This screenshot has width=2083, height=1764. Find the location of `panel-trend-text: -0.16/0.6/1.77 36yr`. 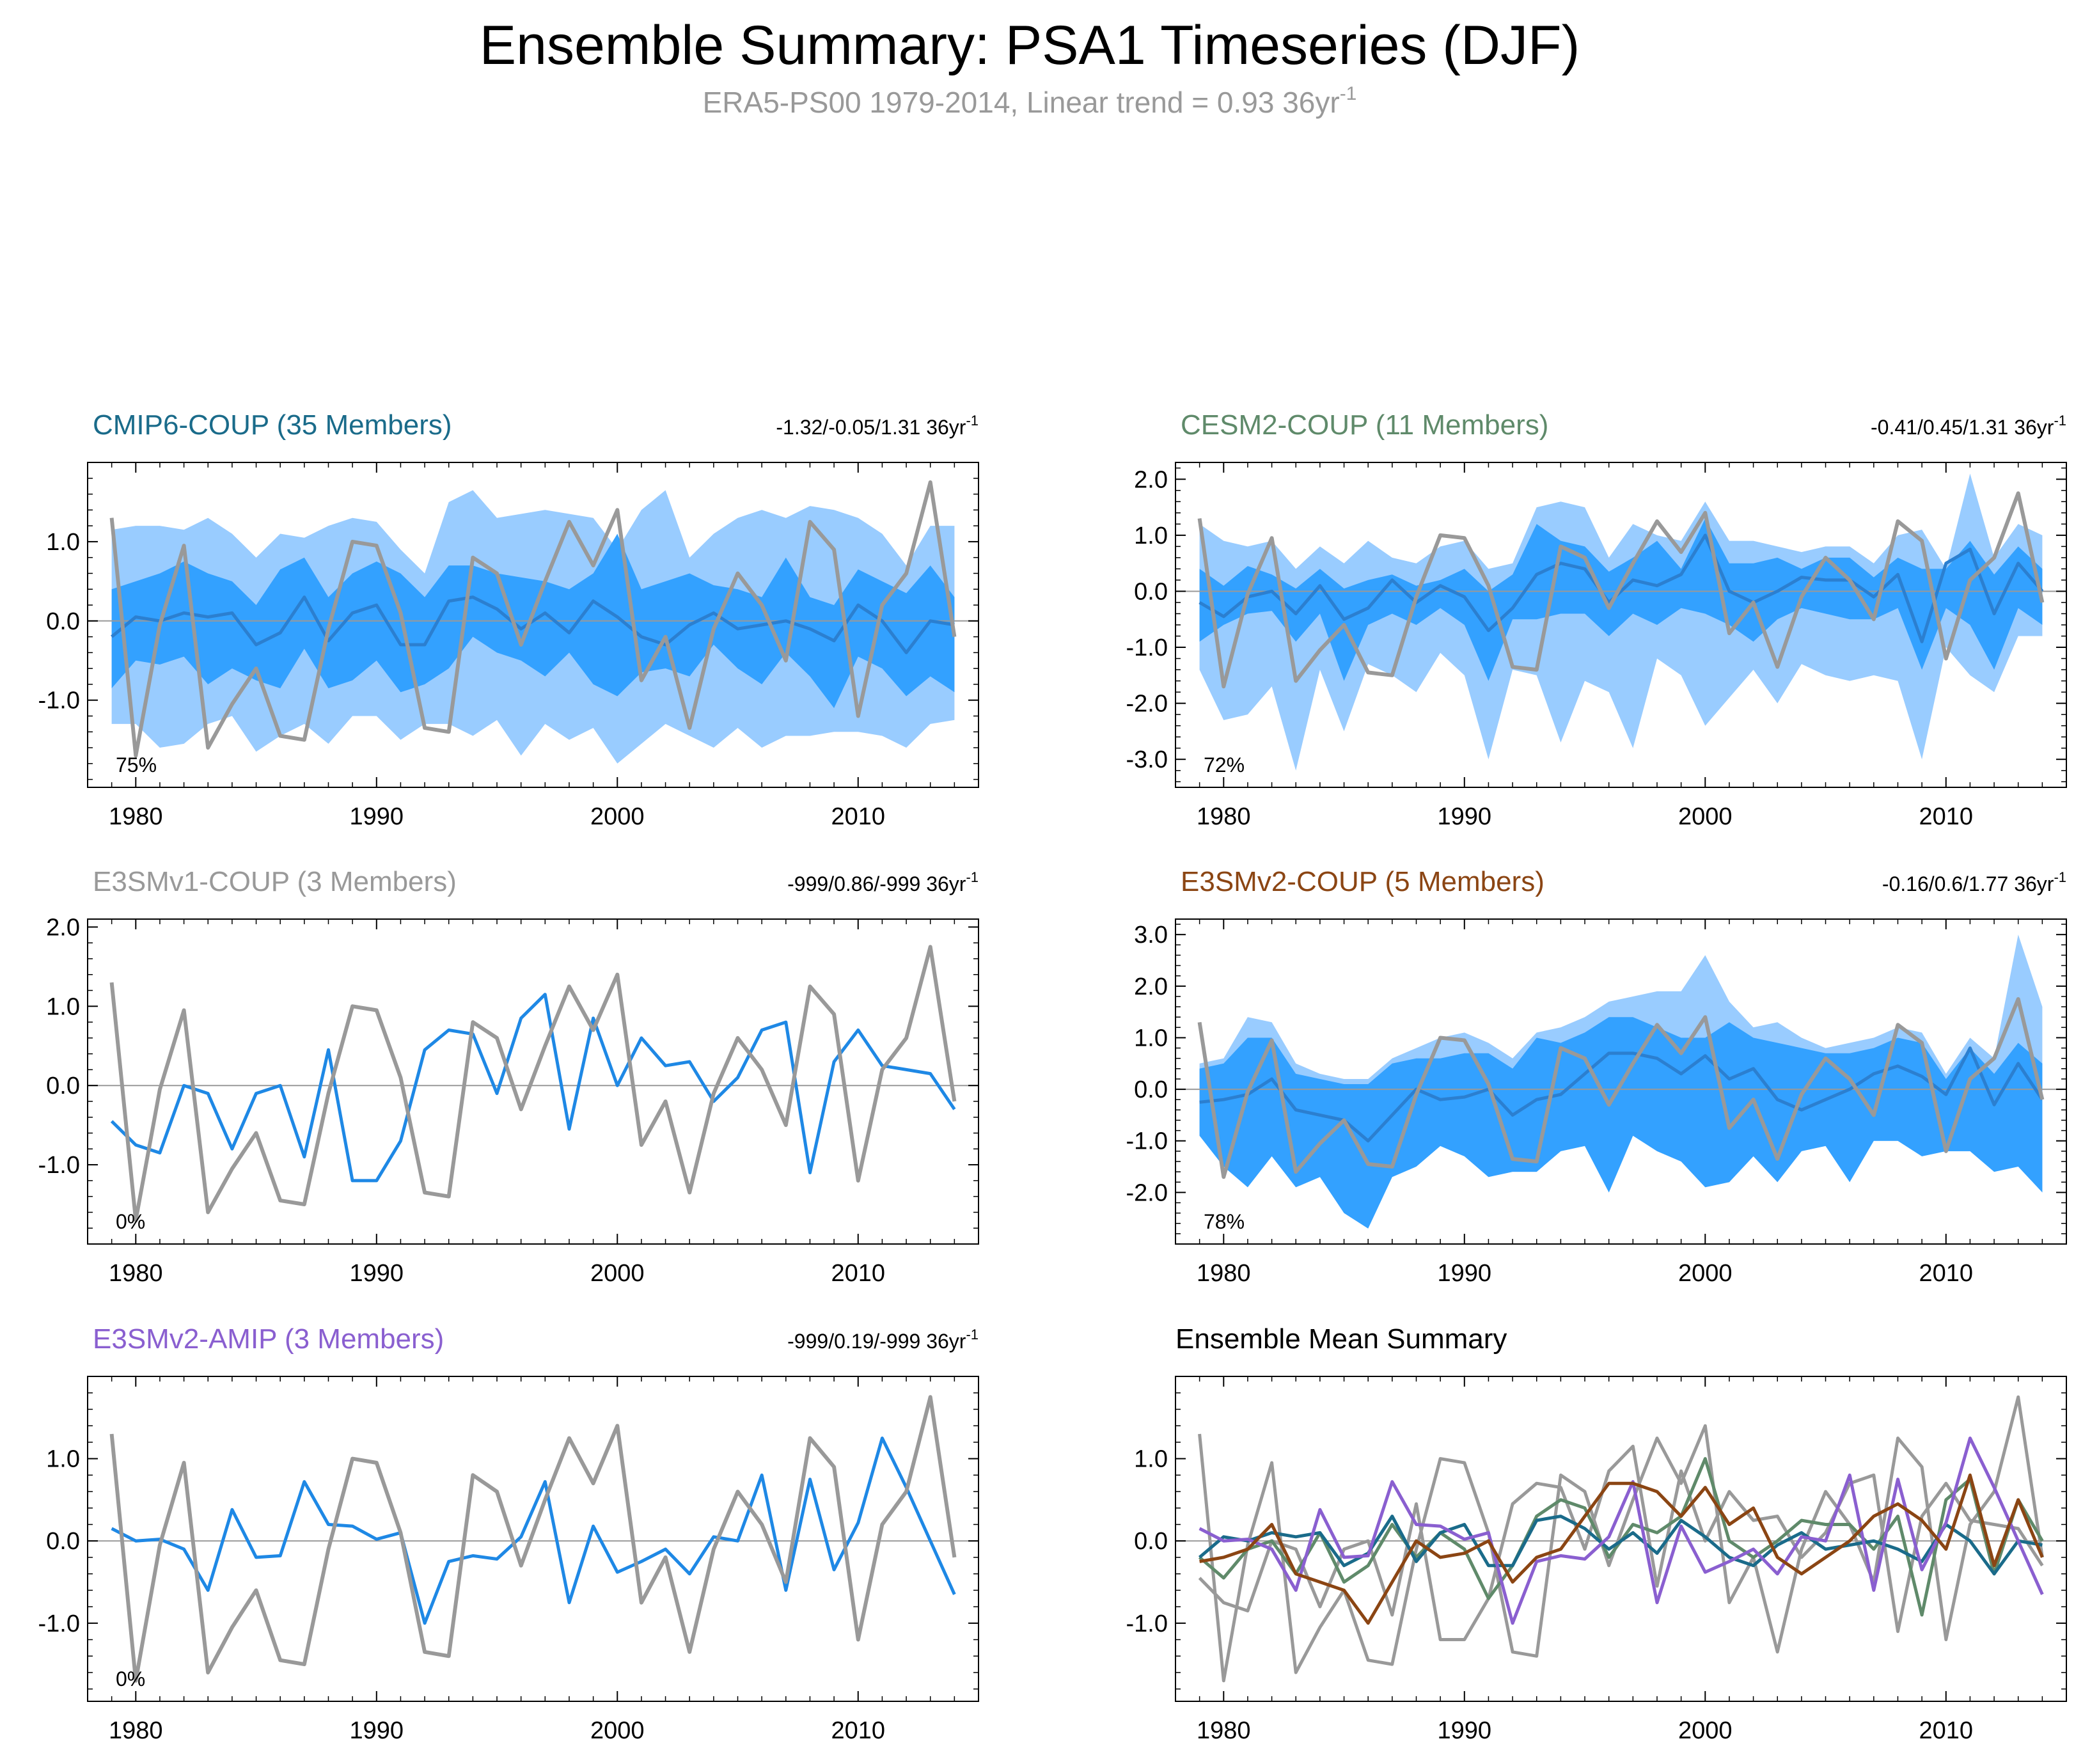

panel-trend-text: -0.16/0.6/1.77 36yr is located at coordinates (1968, 883).